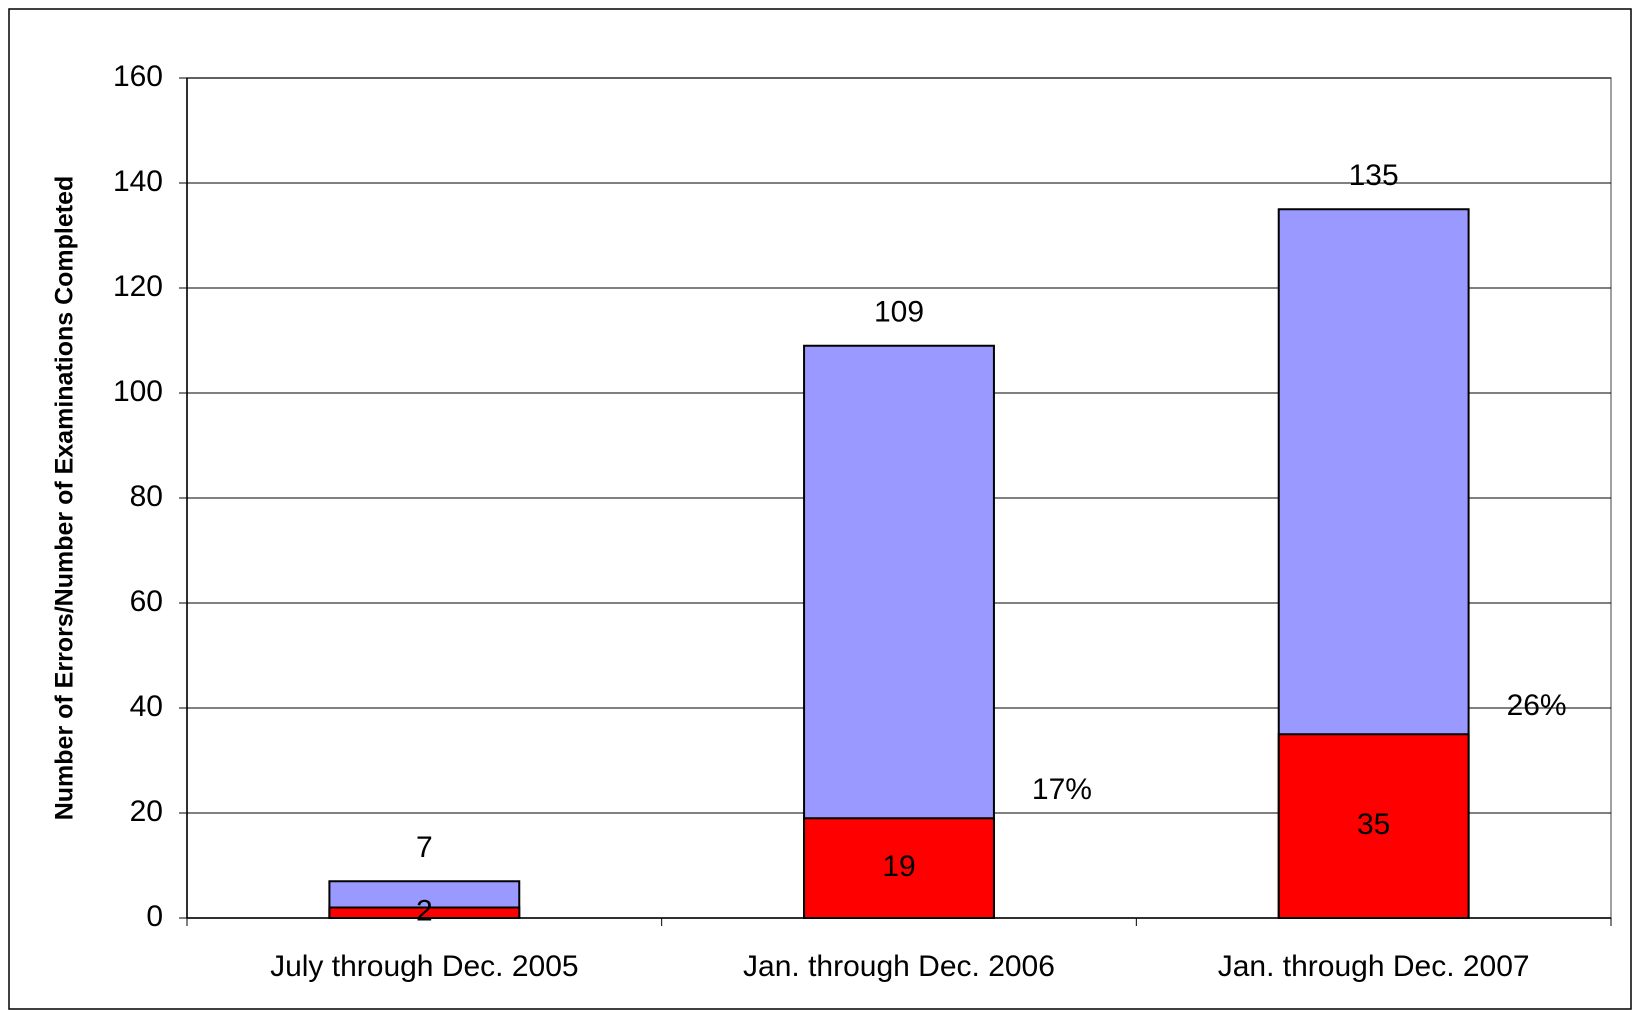 The width and height of the screenshot is (1632, 1010). I want to click on y-tick-label: 60, so click(146, 601).